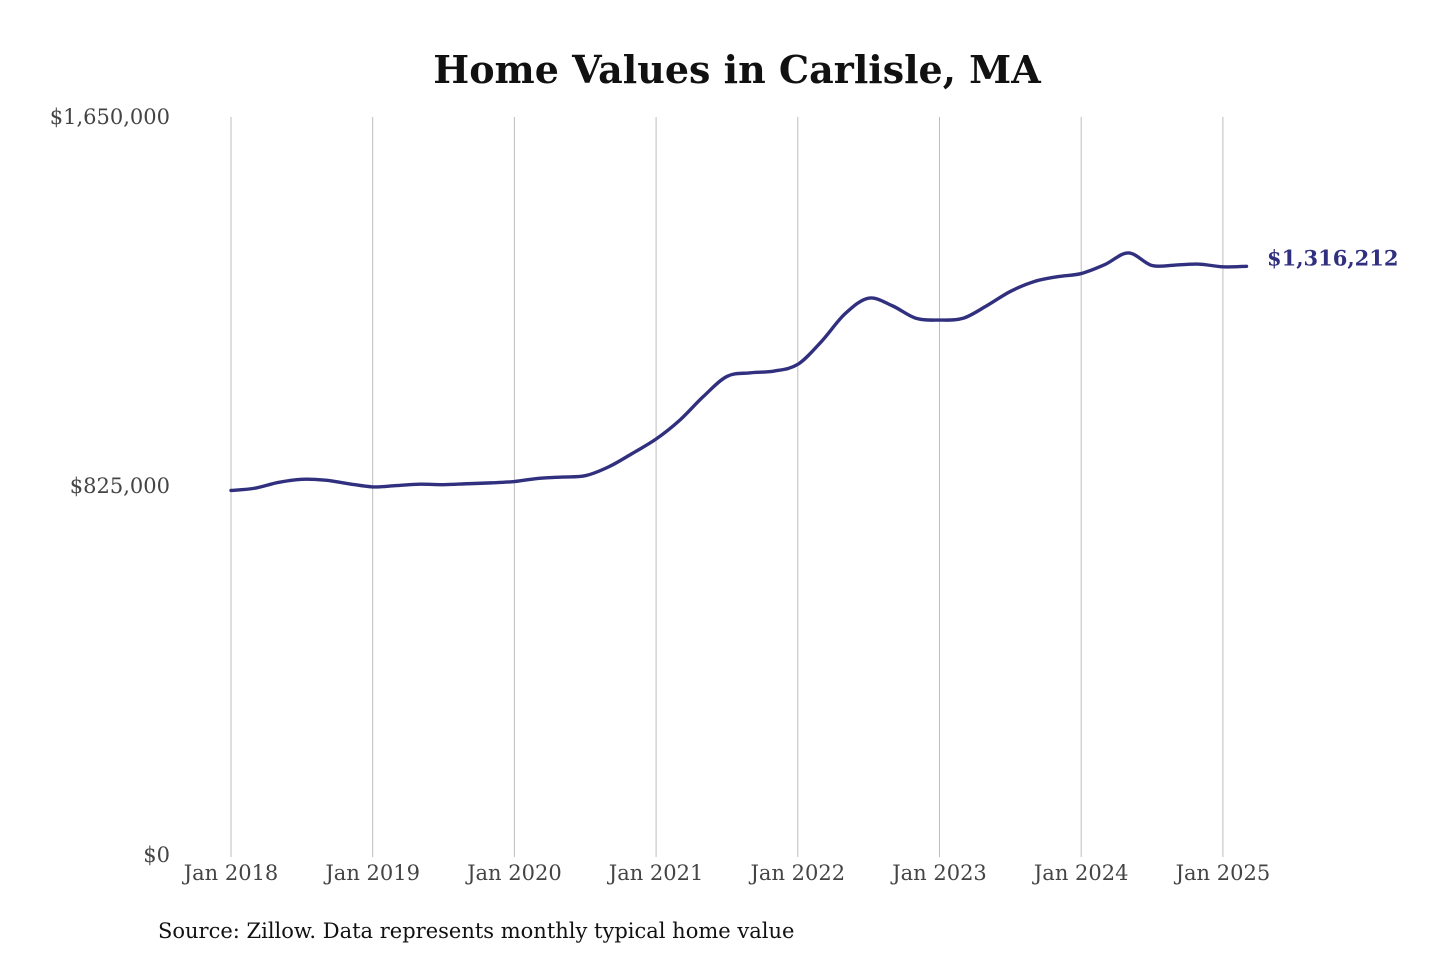 The height and width of the screenshot is (960, 1440). I want to click on x-tick-label: Jan 2023, so click(938, 873).